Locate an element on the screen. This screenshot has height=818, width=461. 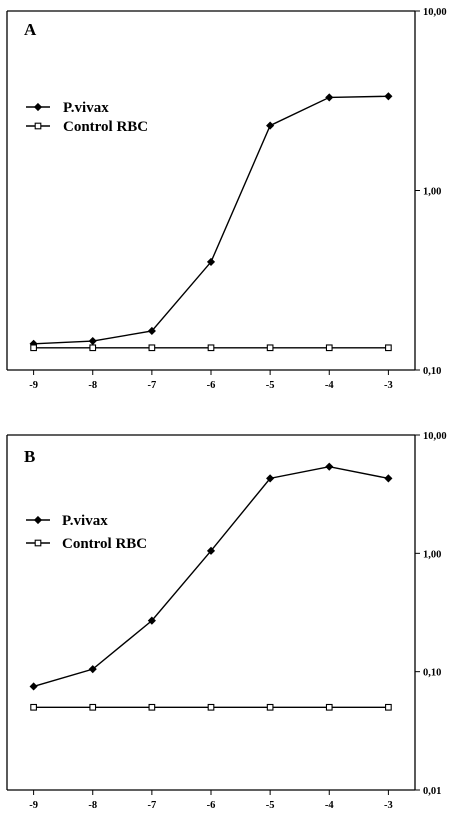
panel-label: A is located at coordinates (30, 29).